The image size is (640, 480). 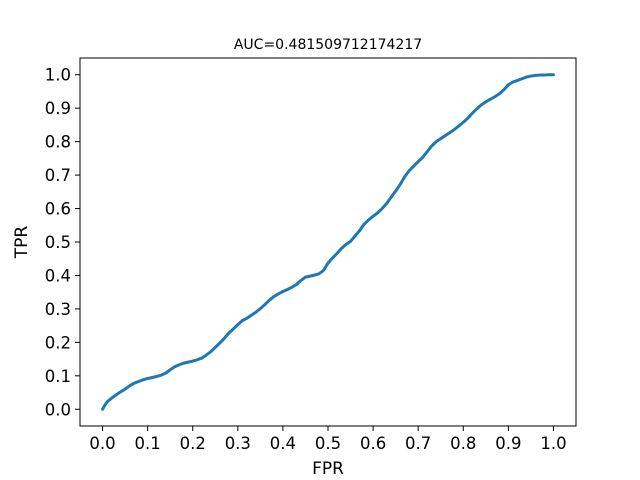 What do you see at coordinates (58, 275) in the screenshot?
I see `y-tick-label: 0.4` at bounding box center [58, 275].